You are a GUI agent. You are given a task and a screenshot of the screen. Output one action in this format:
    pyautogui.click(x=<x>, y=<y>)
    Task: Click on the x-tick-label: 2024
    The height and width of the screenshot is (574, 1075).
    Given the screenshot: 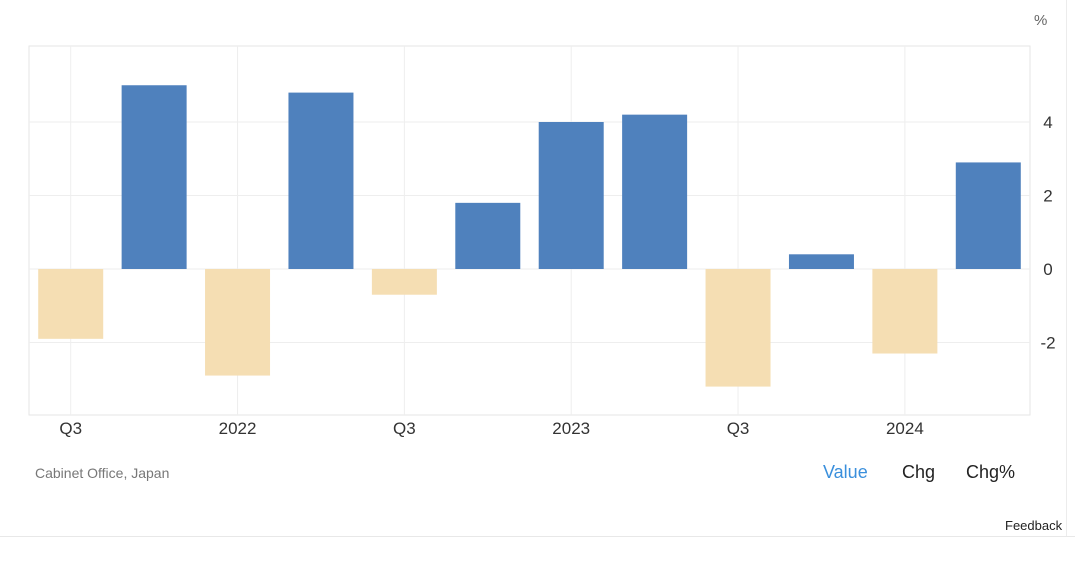 What is the action you would take?
    pyautogui.click(x=905, y=428)
    